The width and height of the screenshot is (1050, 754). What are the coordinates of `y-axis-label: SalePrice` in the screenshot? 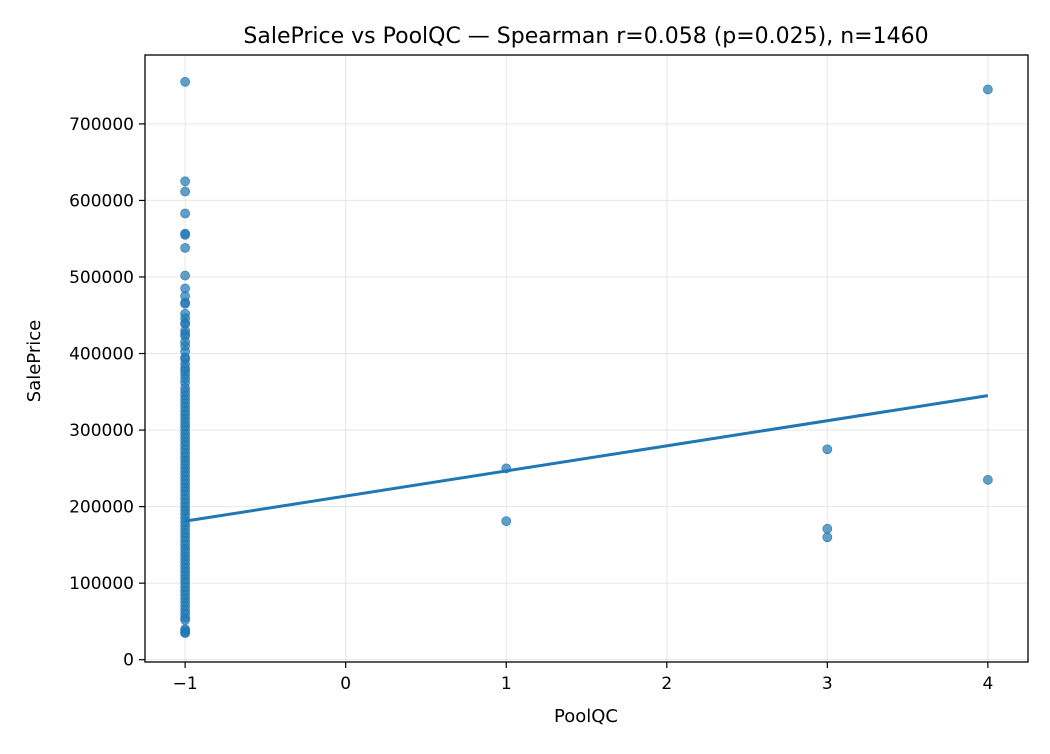 It's located at (34, 361).